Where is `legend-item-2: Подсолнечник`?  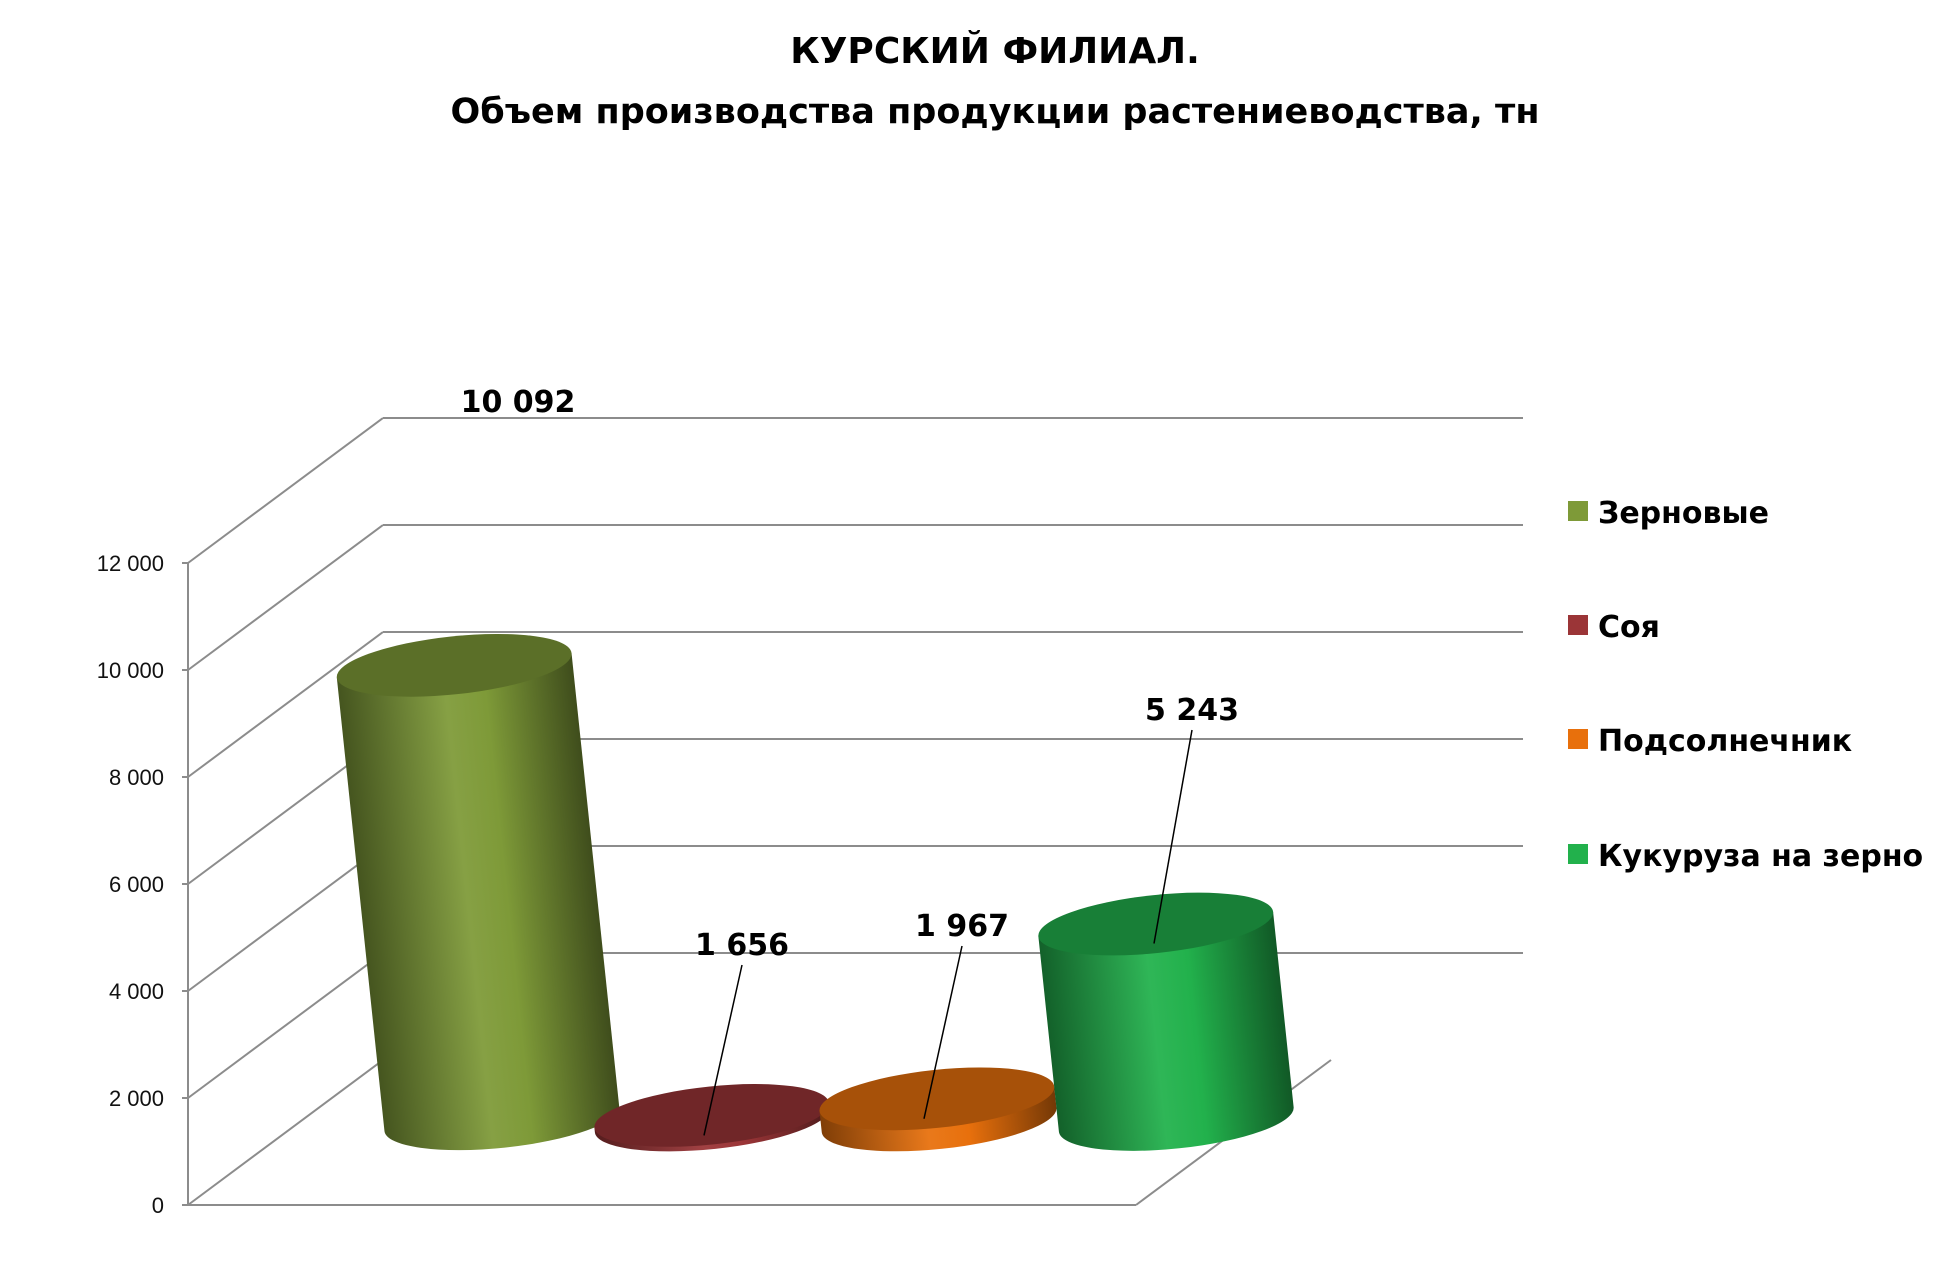
legend-item-2: Подсолнечник is located at coordinates (1710, 741).